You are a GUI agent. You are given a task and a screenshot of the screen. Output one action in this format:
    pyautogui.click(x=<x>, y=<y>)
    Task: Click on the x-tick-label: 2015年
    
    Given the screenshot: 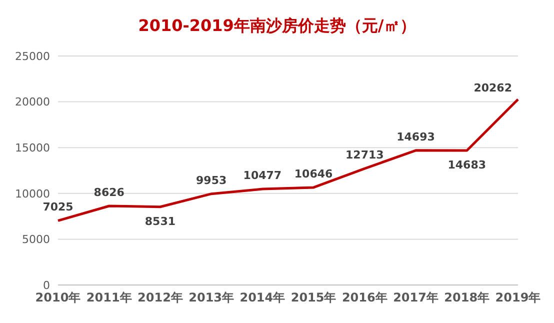 What is the action you would take?
    pyautogui.click(x=313, y=297)
    